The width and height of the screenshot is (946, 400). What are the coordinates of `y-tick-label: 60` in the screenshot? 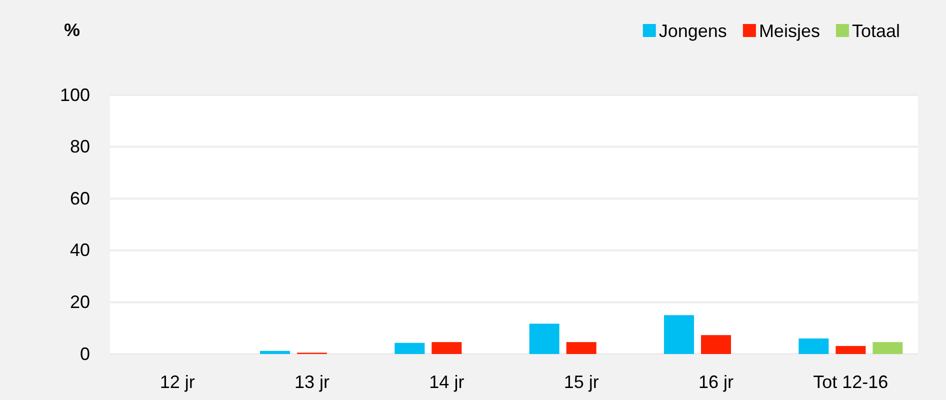 It's located at (80, 198).